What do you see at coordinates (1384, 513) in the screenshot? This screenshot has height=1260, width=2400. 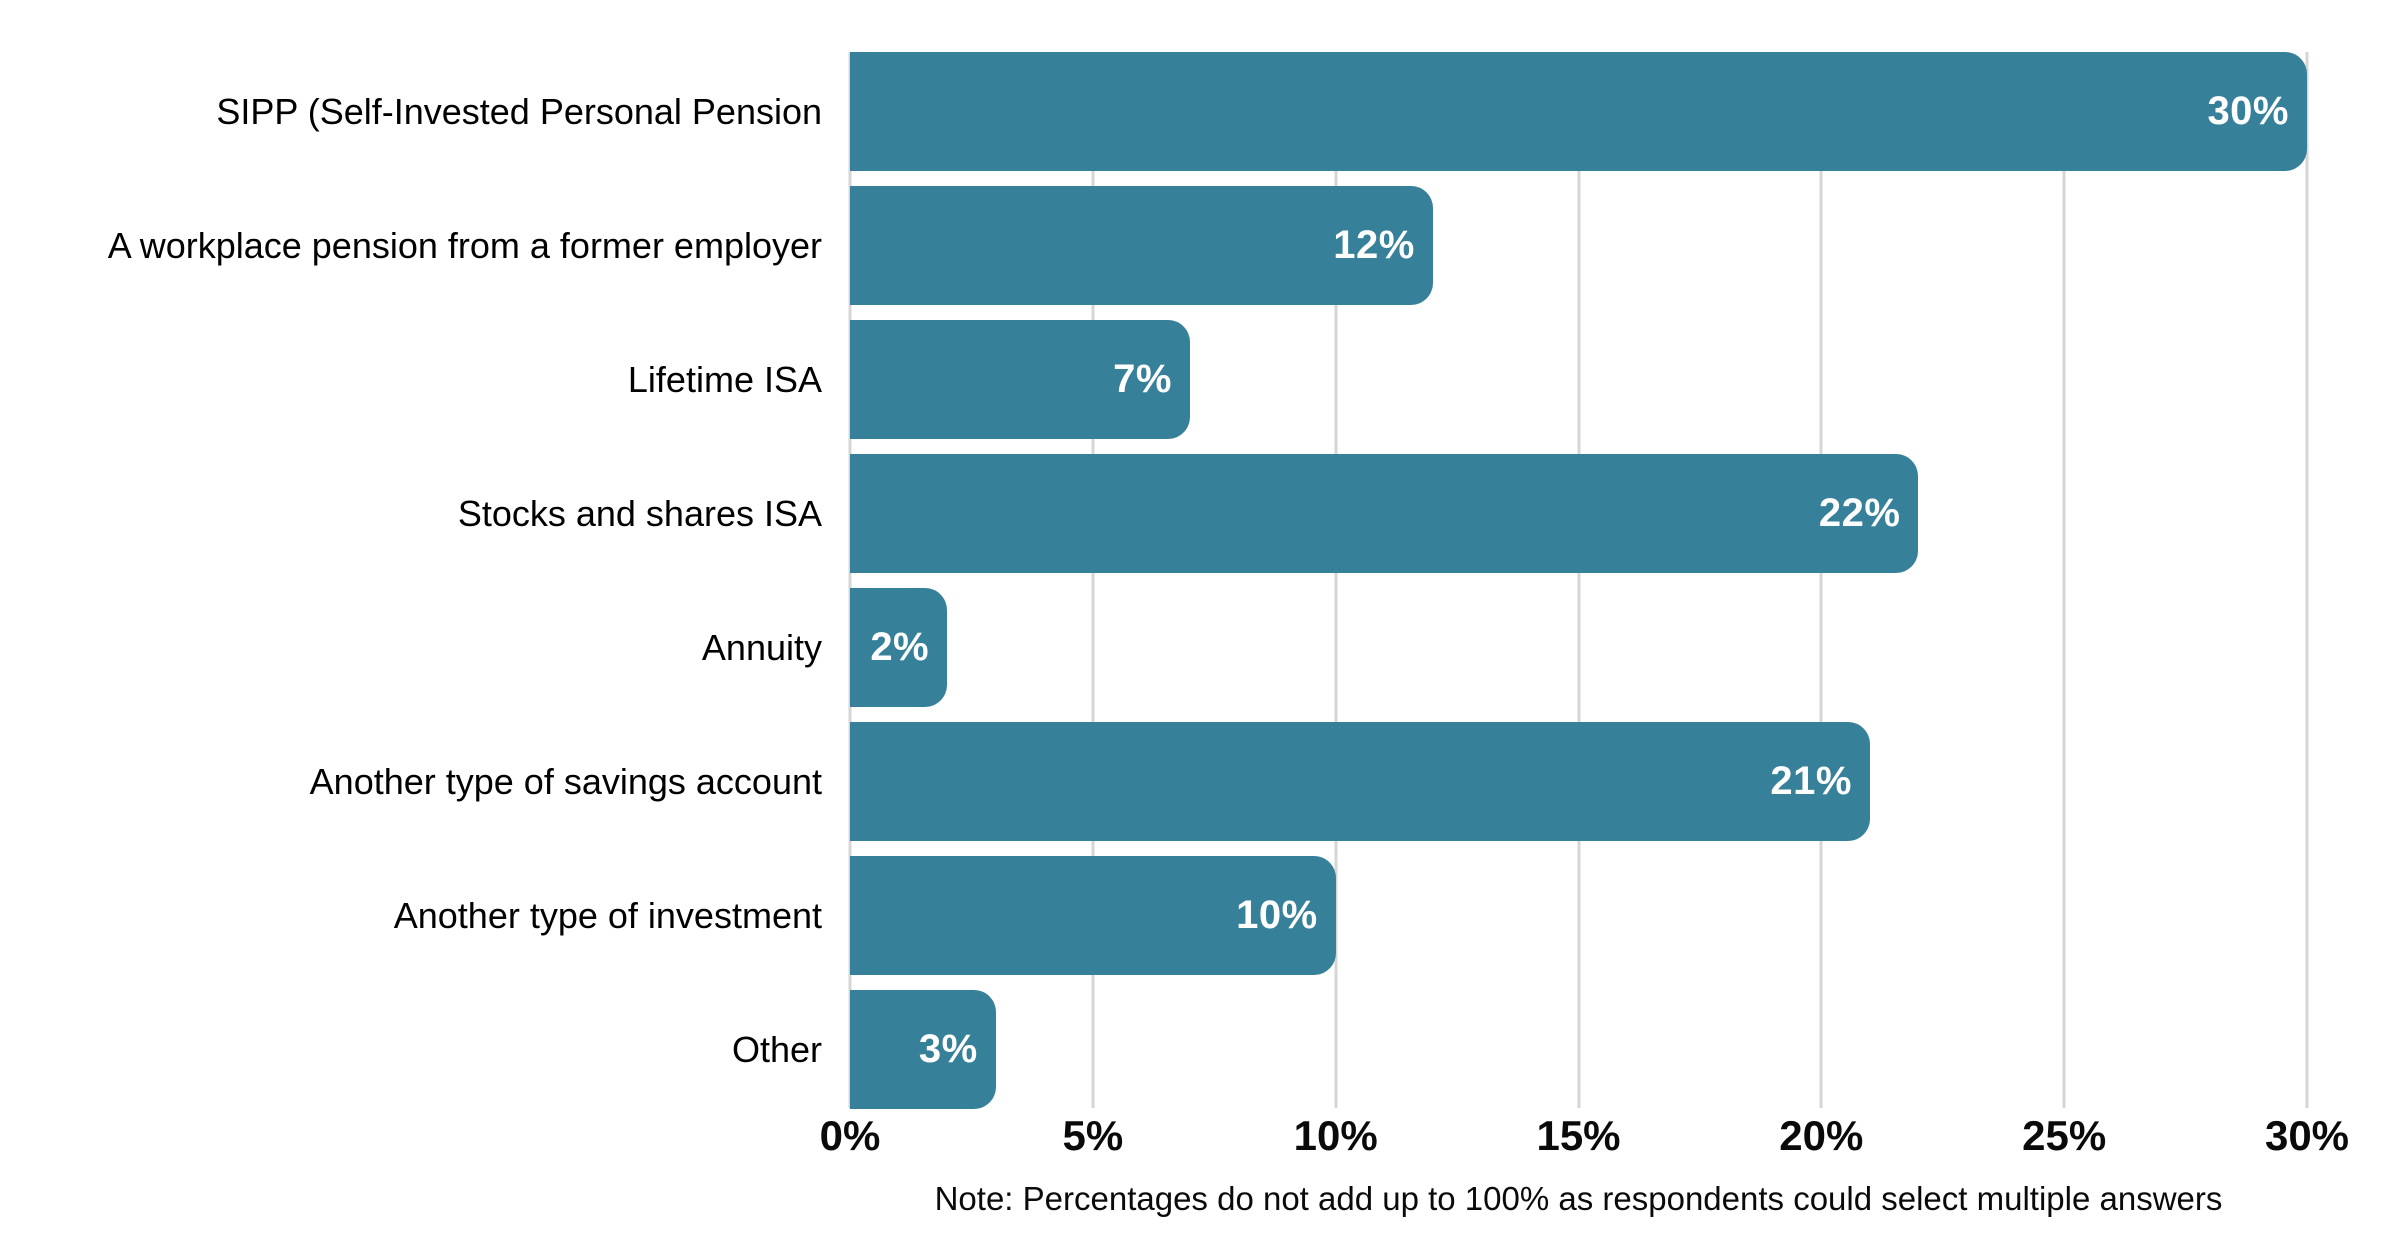 I see `bar-stocks-and-shares-isa: 22%` at bounding box center [1384, 513].